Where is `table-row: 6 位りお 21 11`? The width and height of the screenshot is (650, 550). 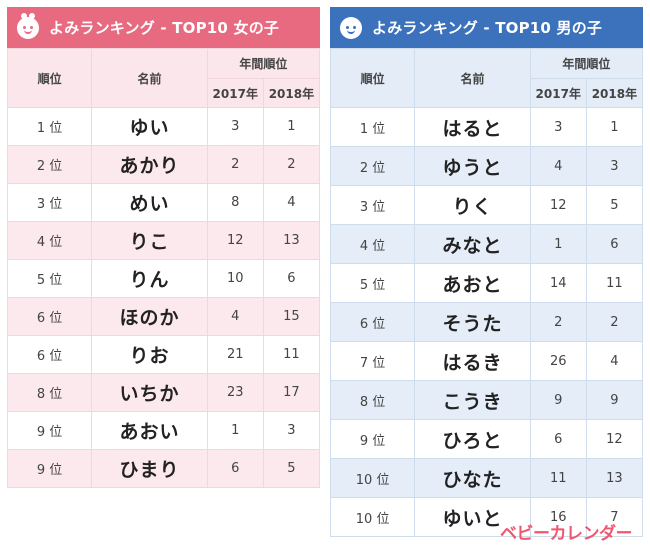
table-row: 6 位りお 21 11 is located at coordinates (163, 354).